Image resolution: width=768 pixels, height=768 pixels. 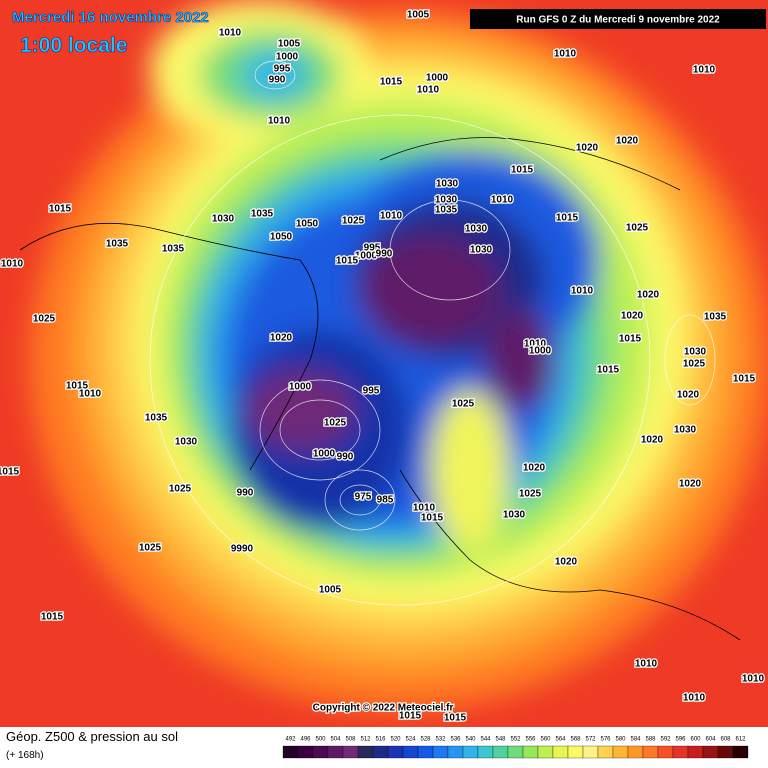 I want to click on scale-label: 540, so click(x=470, y=740).